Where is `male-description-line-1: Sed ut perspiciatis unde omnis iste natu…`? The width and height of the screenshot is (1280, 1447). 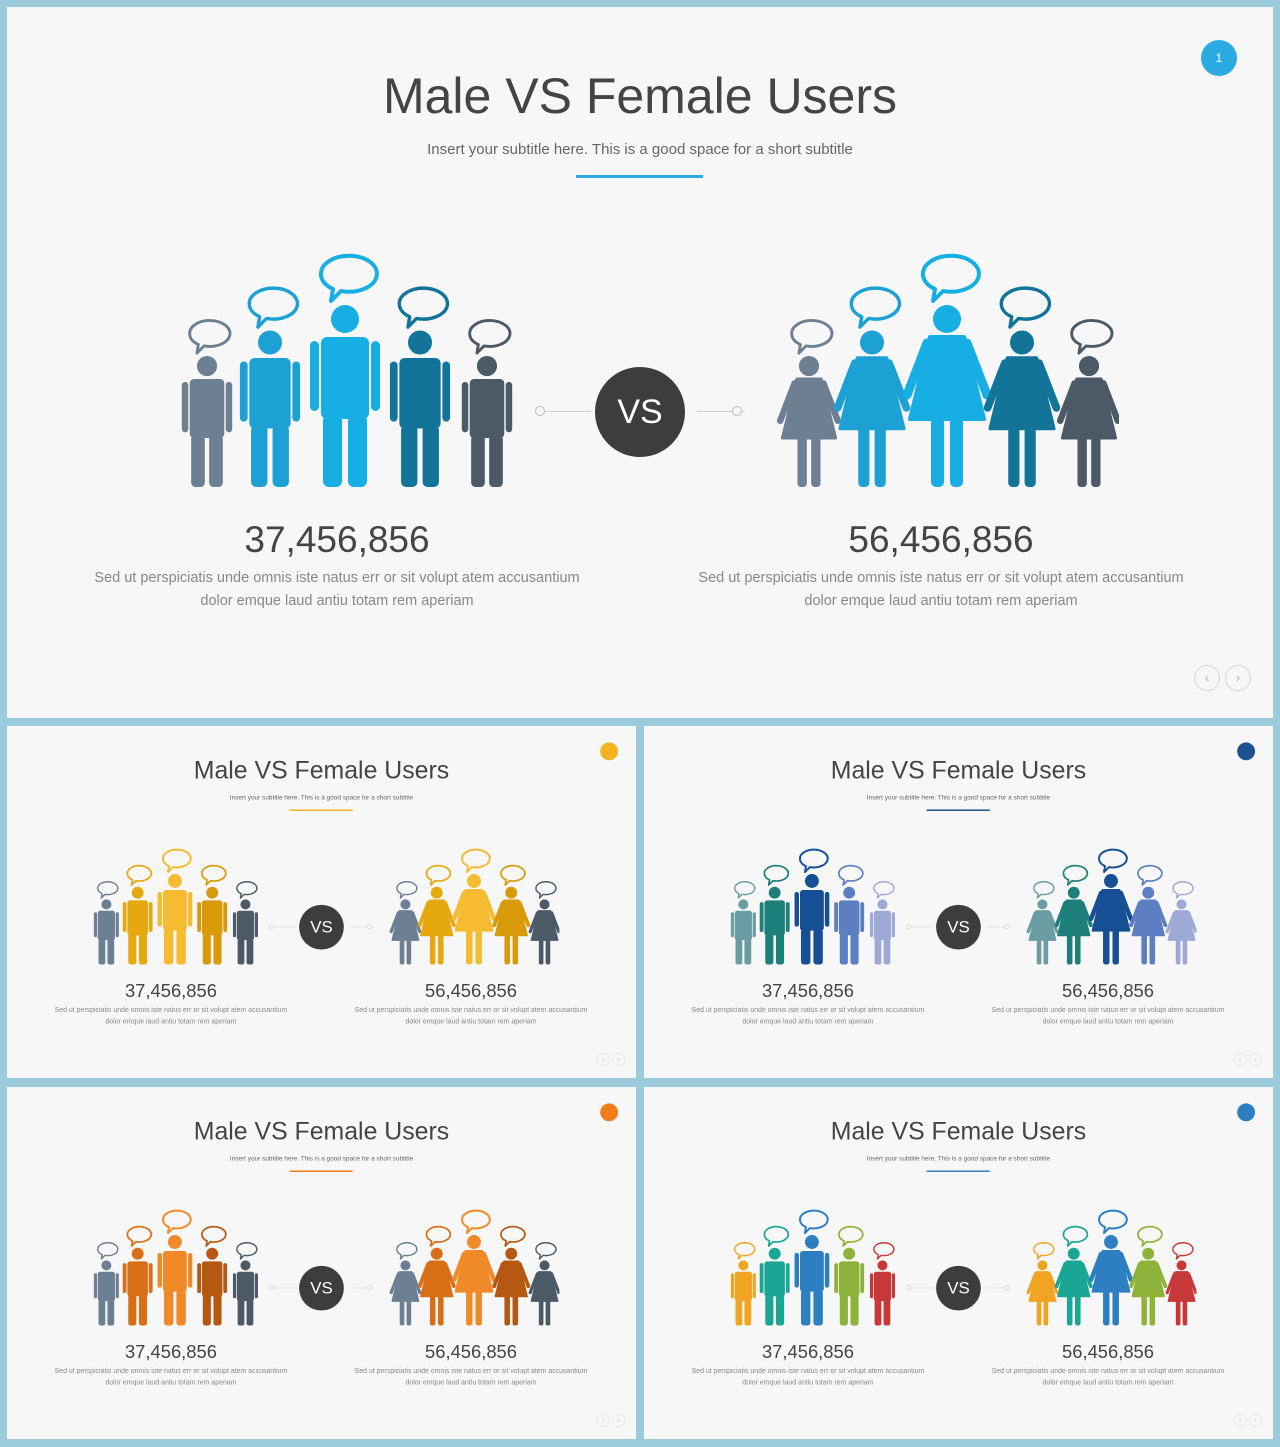 male-description-line-1: Sed ut perspiciatis unde omnis iste natu… is located at coordinates (808, 1370).